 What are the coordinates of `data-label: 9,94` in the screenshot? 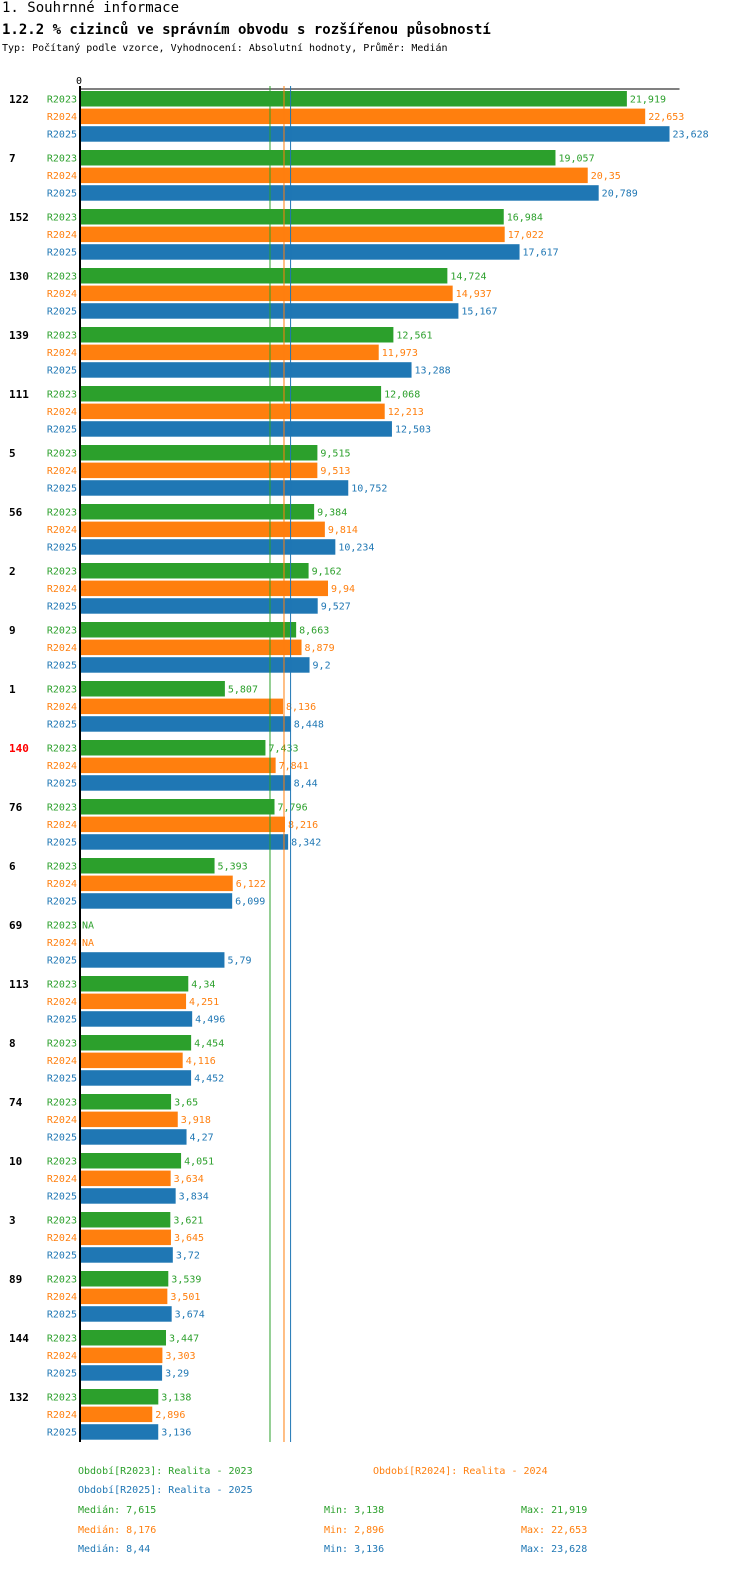 It's located at (343, 589).